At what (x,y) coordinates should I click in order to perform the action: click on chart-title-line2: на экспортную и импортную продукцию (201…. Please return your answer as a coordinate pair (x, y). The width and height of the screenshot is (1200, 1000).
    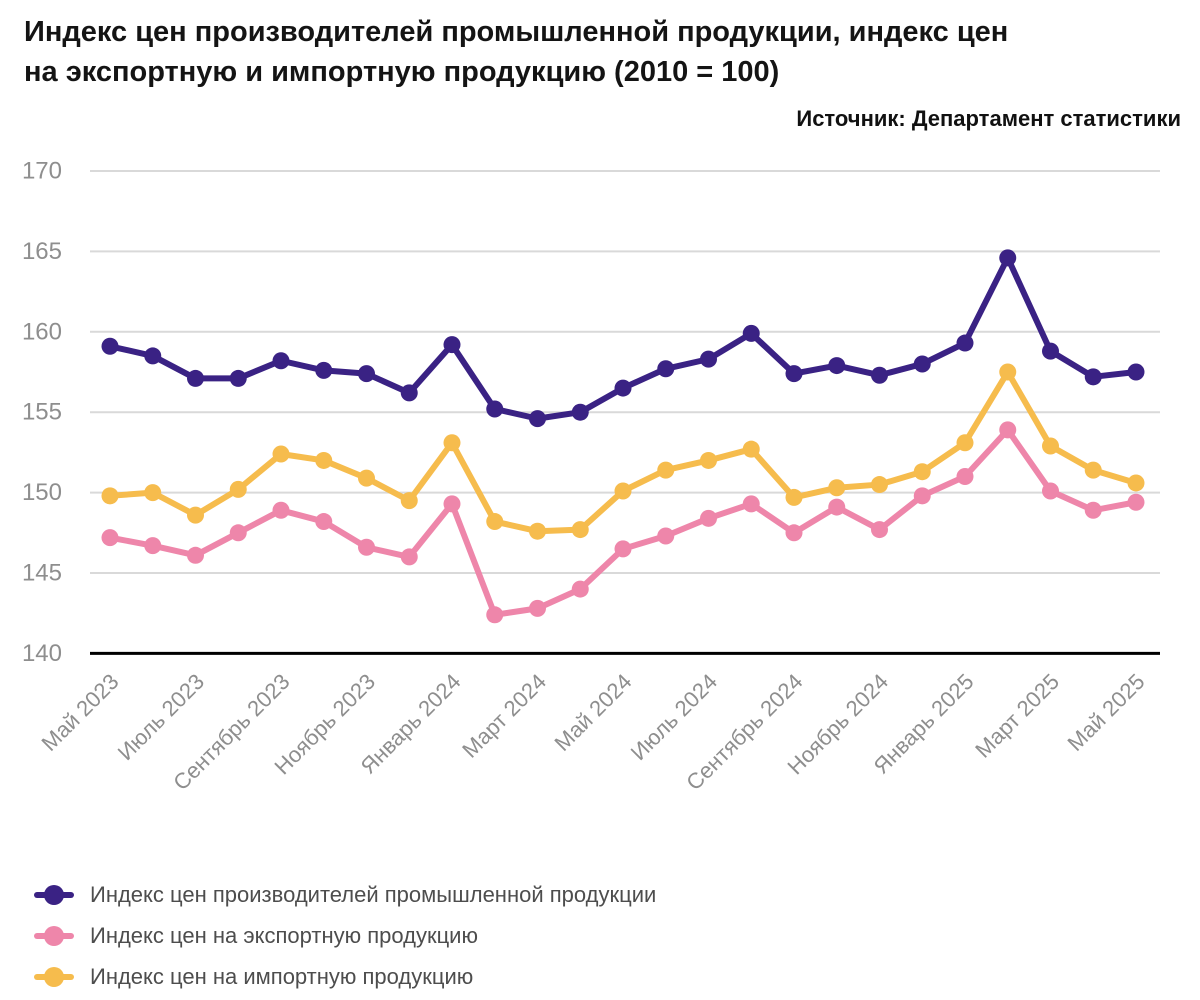
    Looking at the image, I should click on (402, 72).